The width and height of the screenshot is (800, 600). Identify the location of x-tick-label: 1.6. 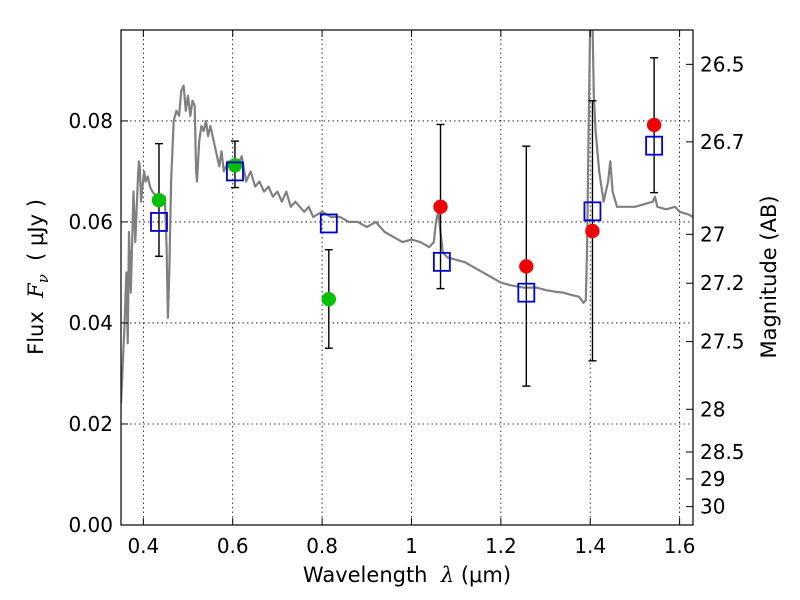
(680, 546).